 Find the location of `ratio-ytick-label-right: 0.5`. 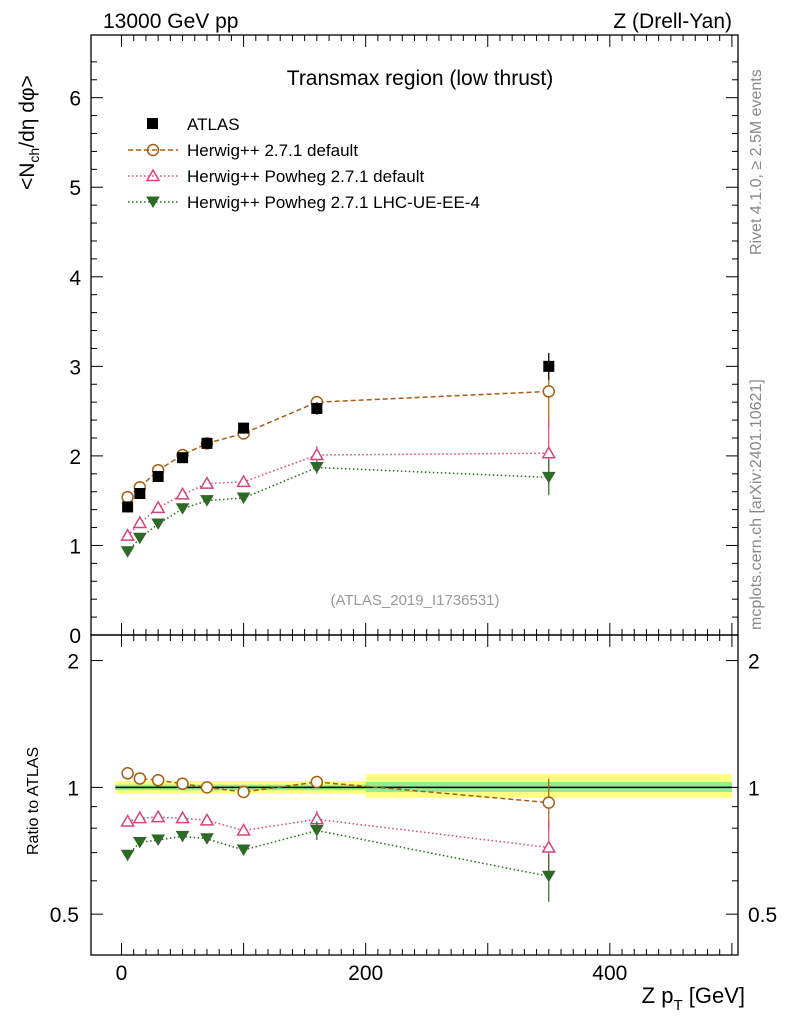

ratio-ytick-label-right: 0.5 is located at coordinates (762, 915).